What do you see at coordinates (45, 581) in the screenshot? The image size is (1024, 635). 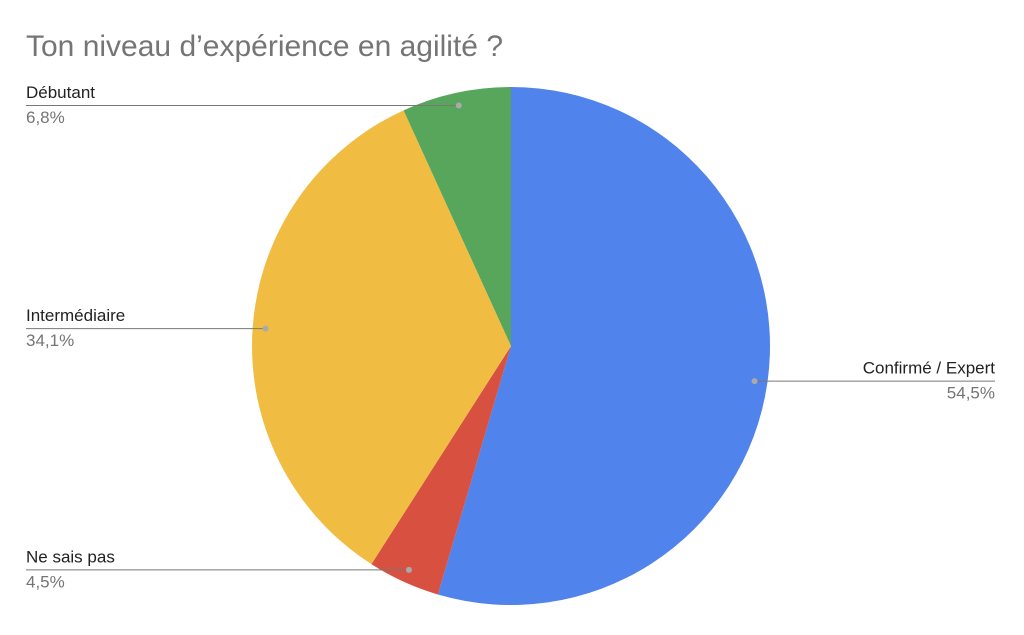 I see `slice-value: 4,5%` at bounding box center [45, 581].